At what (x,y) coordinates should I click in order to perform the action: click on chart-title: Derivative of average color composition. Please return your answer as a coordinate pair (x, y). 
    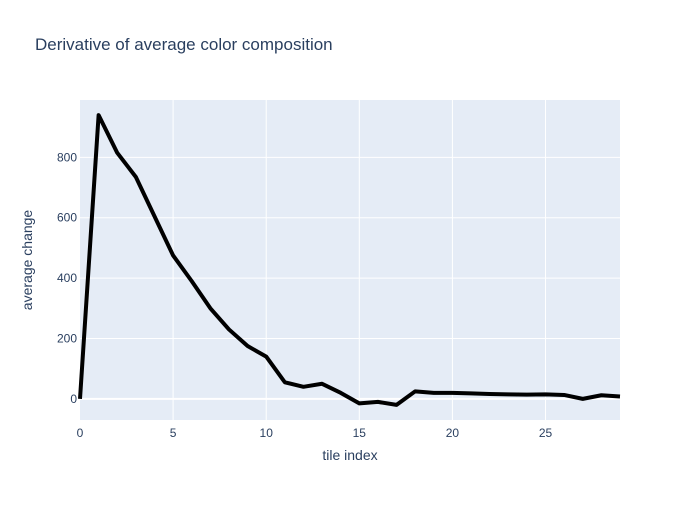
    Looking at the image, I should click on (184, 44).